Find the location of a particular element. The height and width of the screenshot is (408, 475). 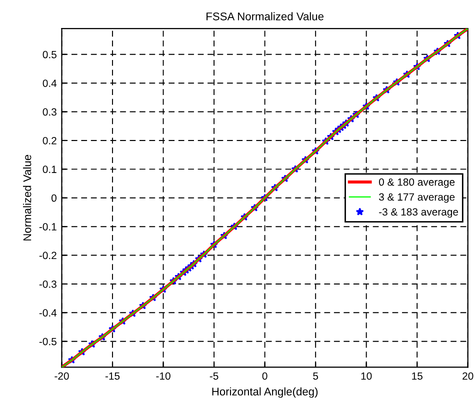

y-axis-title: Normalized Value is located at coordinates (27, 197).